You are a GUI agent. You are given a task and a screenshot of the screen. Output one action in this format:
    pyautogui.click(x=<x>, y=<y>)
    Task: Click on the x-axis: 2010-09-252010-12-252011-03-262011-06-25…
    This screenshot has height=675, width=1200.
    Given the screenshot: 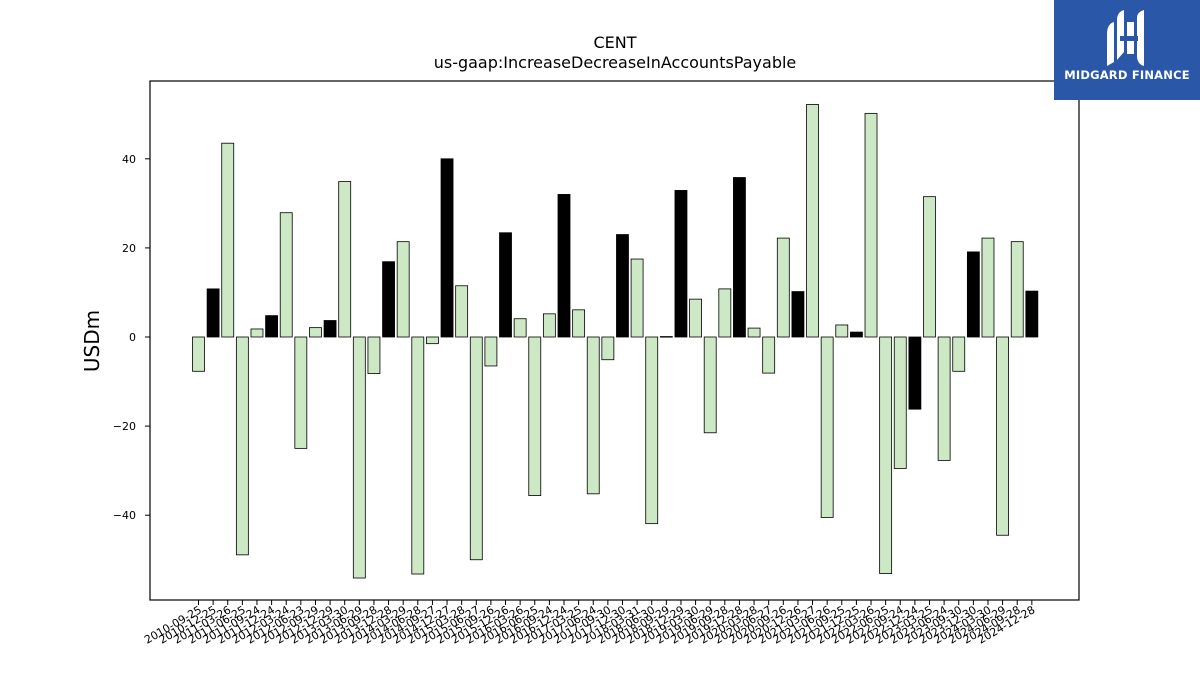 What is the action you would take?
    pyautogui.click(x=589, y=623)
    